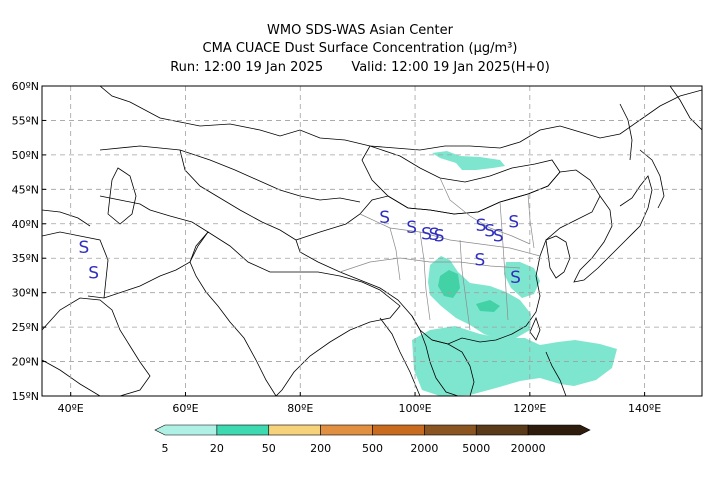 The image size is (720, 480). I want to click on lat-tick-label: 45ºN, so click(25, 189).